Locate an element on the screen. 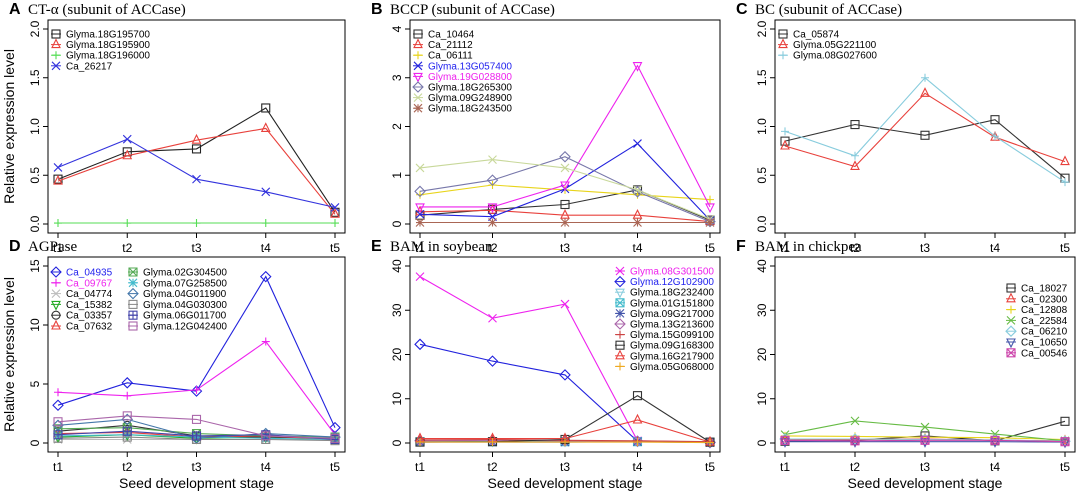 This screenshot has width=1084, height=496. y-tick-label: 30 is located at coordinates (397, 310).